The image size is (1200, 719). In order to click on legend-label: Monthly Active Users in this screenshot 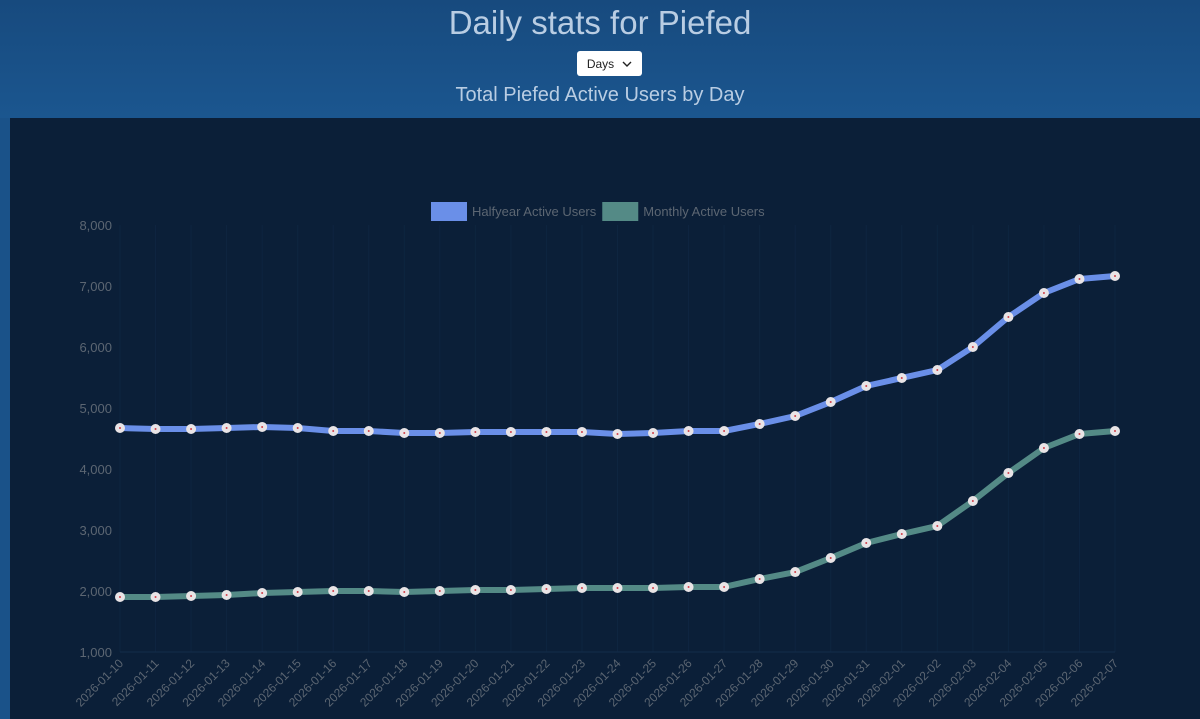, I will do `click(704, 211)`.